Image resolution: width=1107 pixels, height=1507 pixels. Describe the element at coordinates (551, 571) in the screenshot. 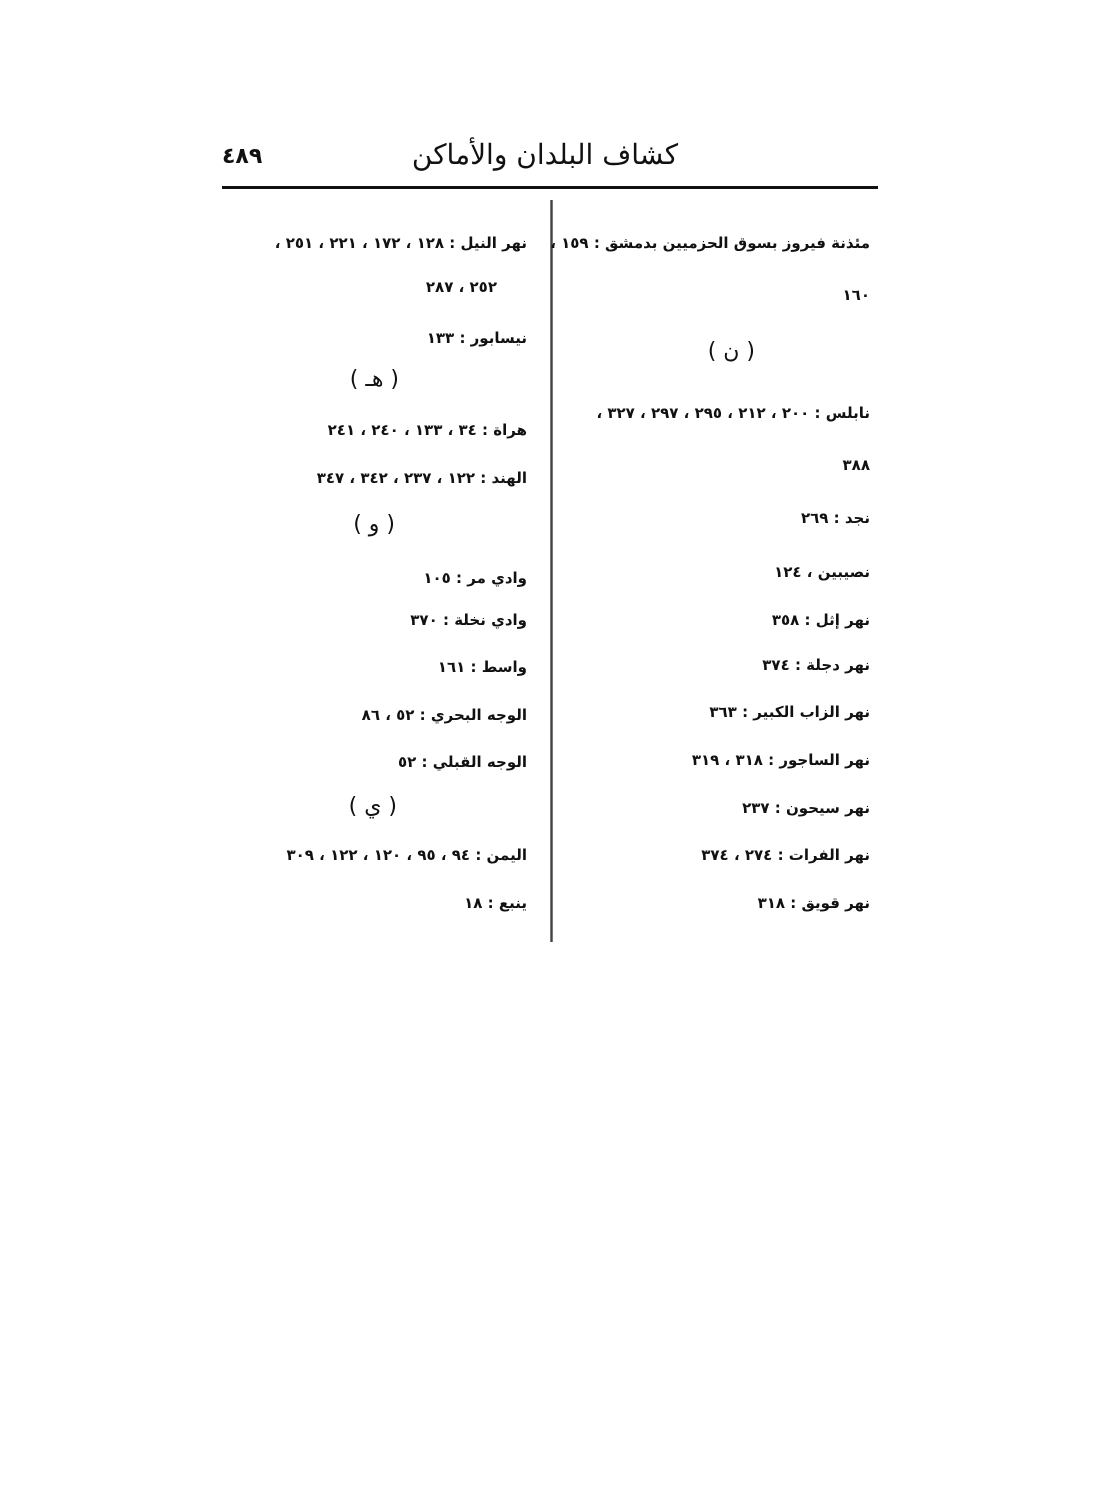

I see `column-divider` at that location.